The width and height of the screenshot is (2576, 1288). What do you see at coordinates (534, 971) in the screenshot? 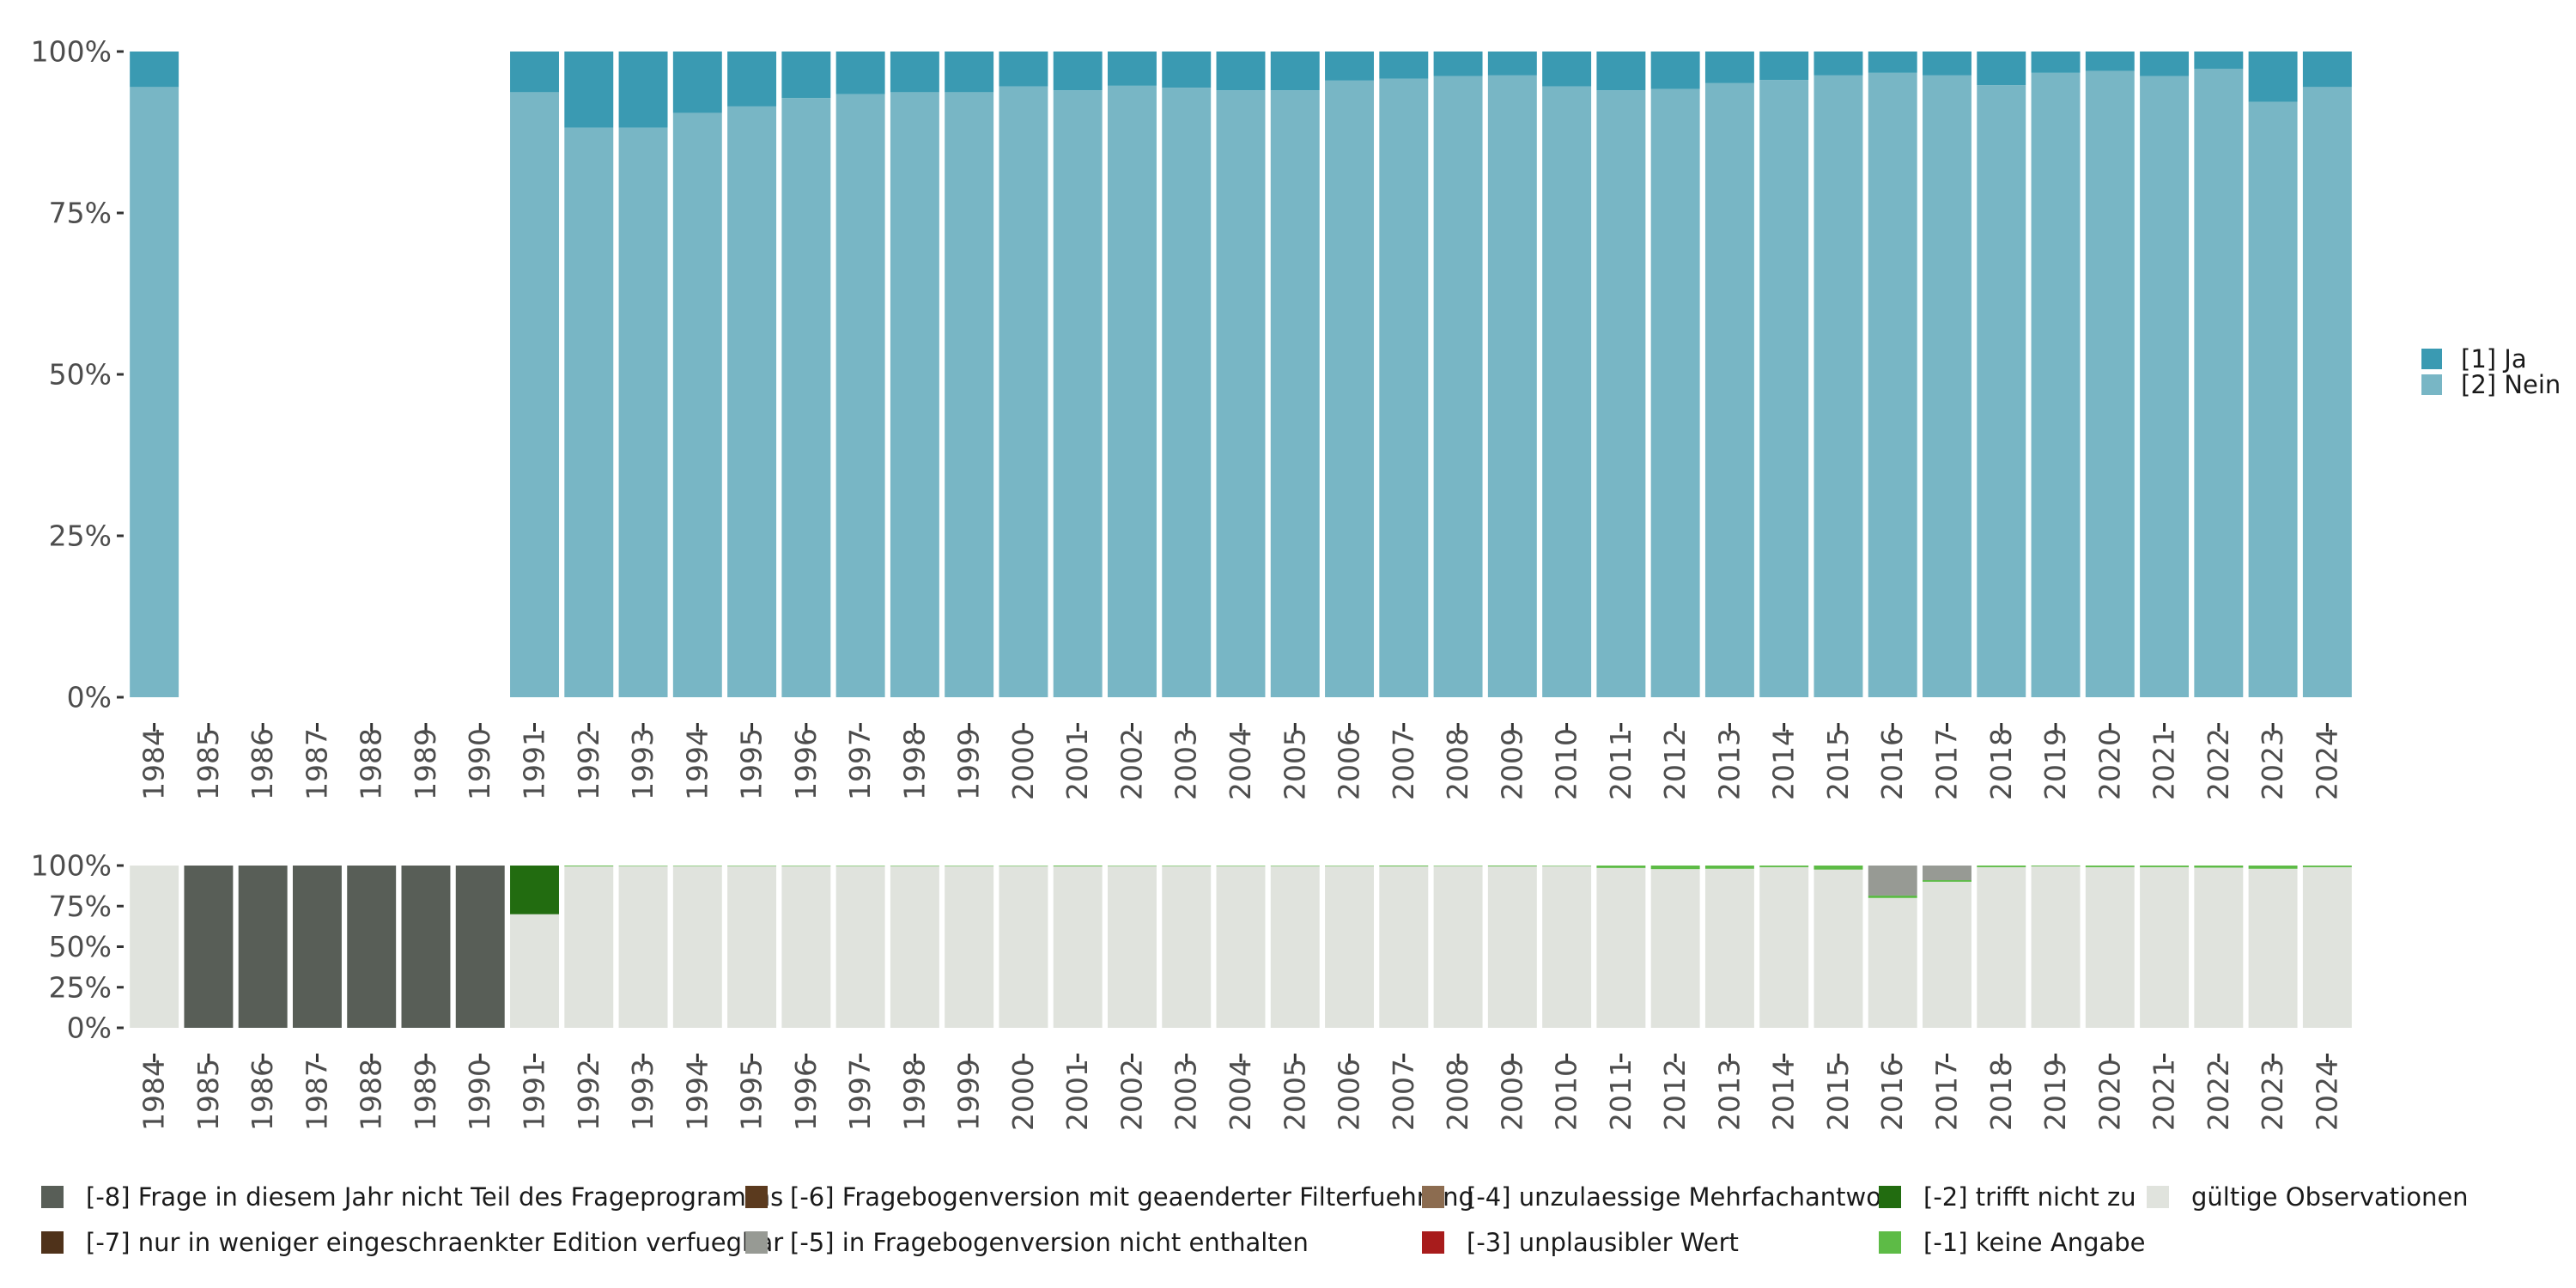
I see `bottom-bar-segment-1991-s0` at bounding box center [534, 971].